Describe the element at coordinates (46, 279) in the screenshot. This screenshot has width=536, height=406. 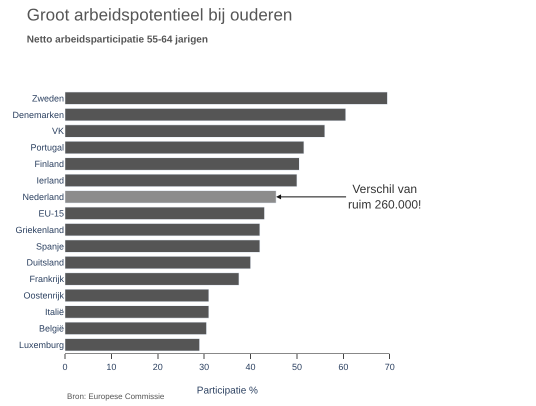
I see `y-tick-label: Frankrijk` at that location.